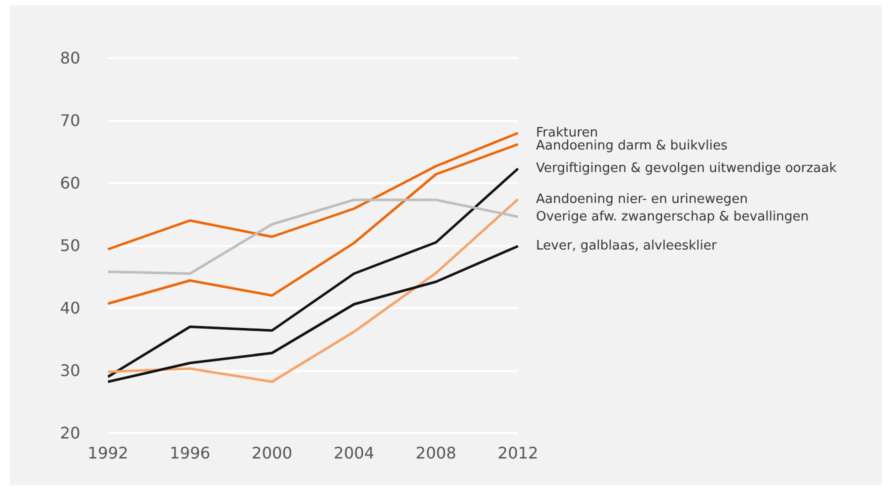 Image resolution: width=889 pixels, height=488 pixels. I want to click on series-label: Aandoening darm & buikvlies, so click(632, 146).